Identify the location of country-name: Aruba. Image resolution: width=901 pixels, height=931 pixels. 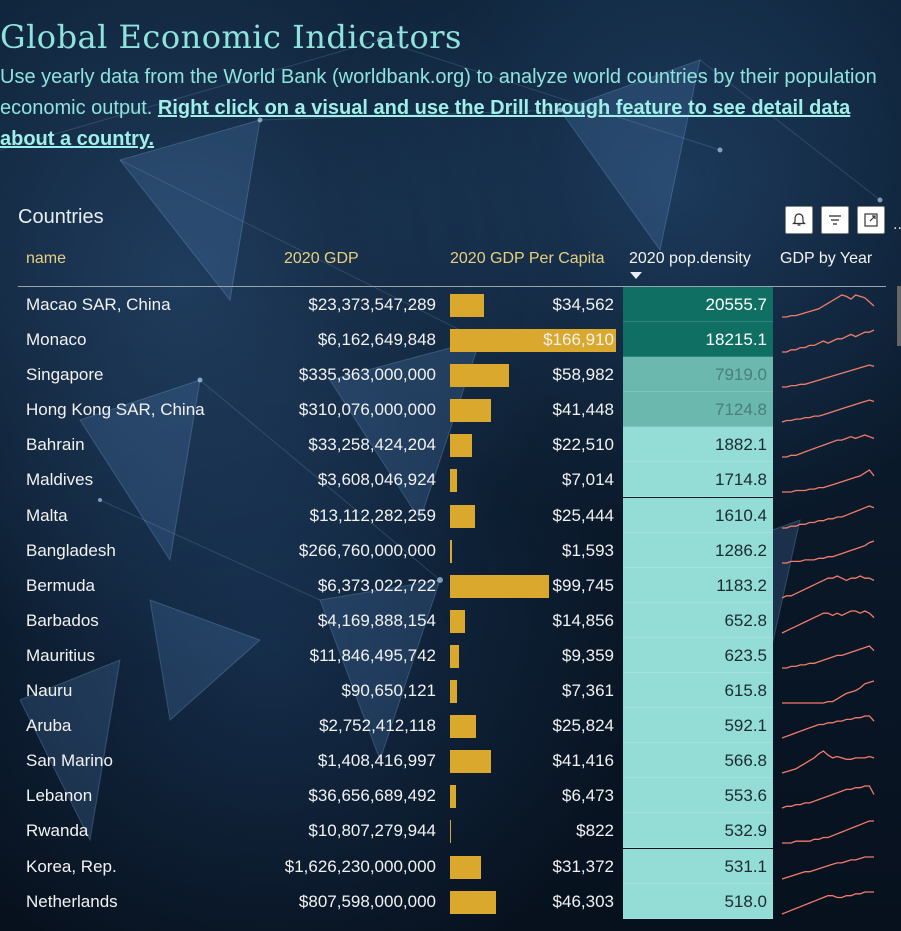
(49, 726).